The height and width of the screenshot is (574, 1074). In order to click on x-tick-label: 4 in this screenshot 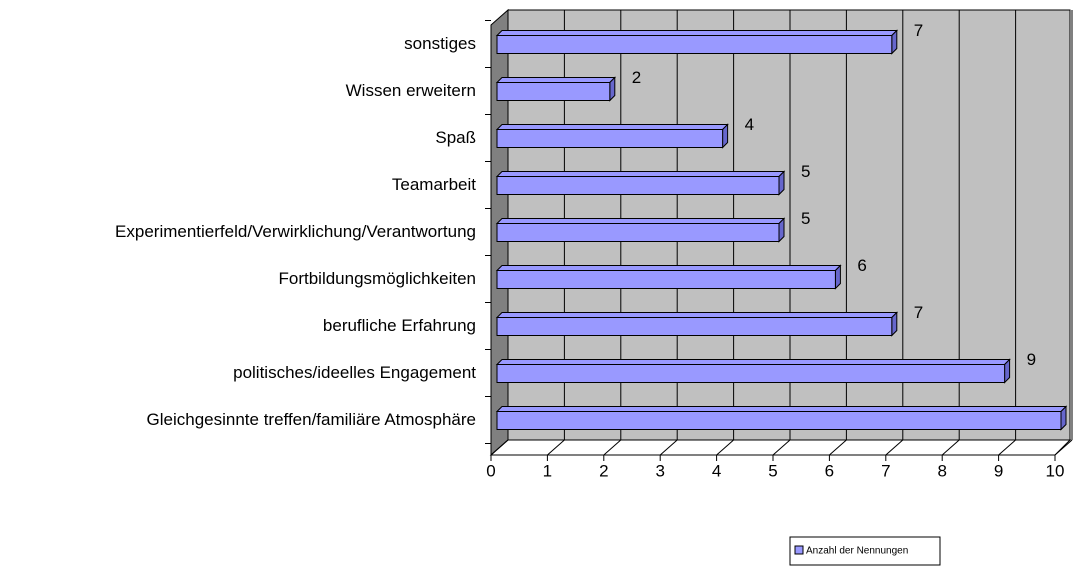, I will do `click(716, 470)`.